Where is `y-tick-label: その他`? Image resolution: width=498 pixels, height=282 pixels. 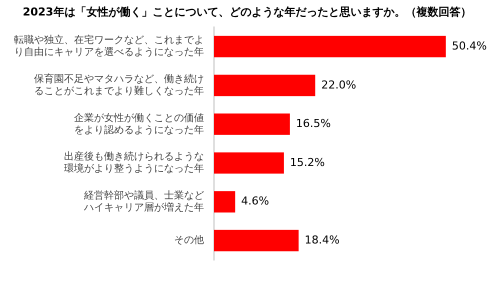
y-tick-label: その他 is located at coordinates (189, 240).